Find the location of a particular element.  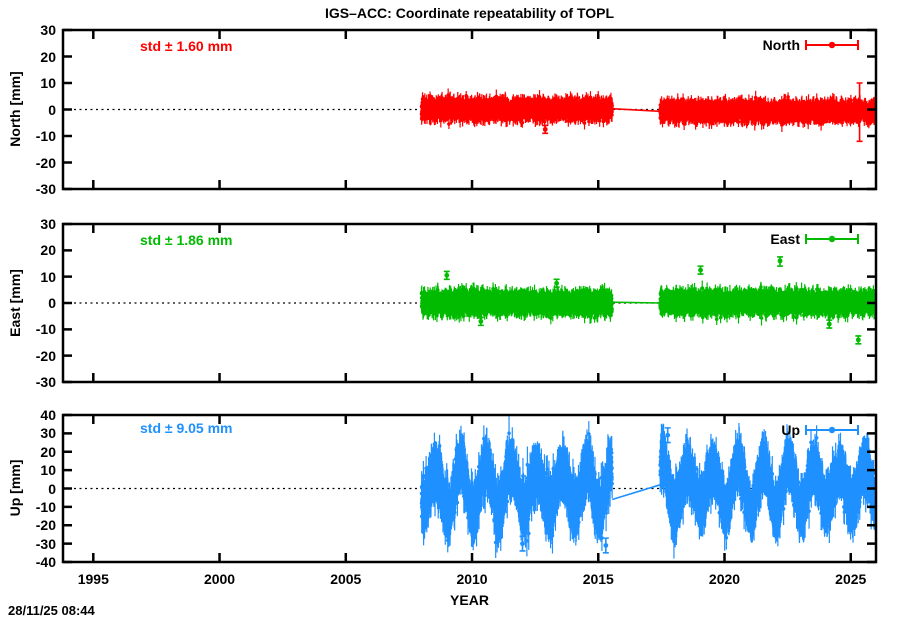

legend-label-north: North is located at coordinates (781, 45).